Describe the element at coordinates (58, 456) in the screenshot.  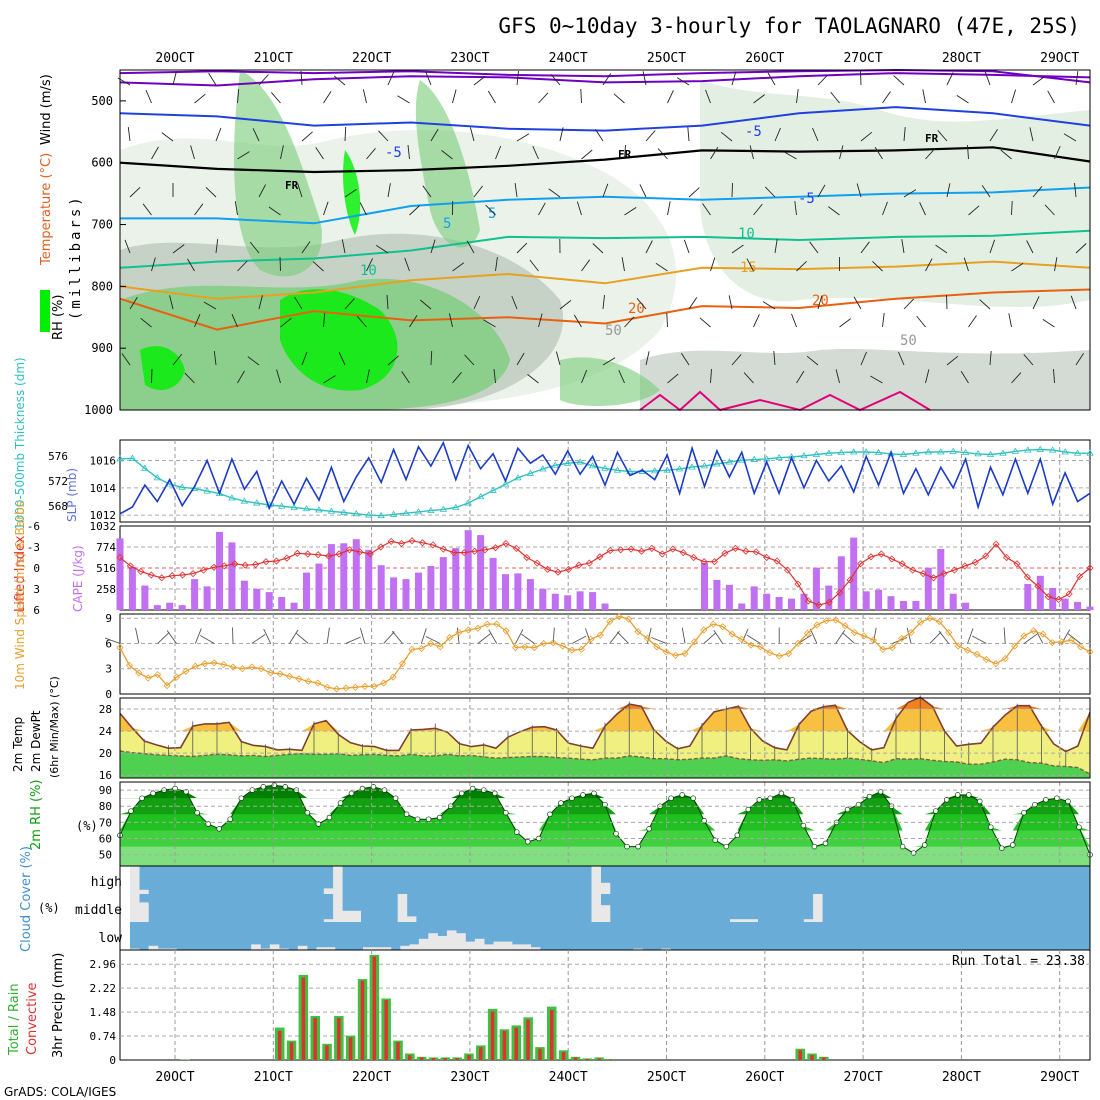
I see `thickness-tick-label: 576` at that location.